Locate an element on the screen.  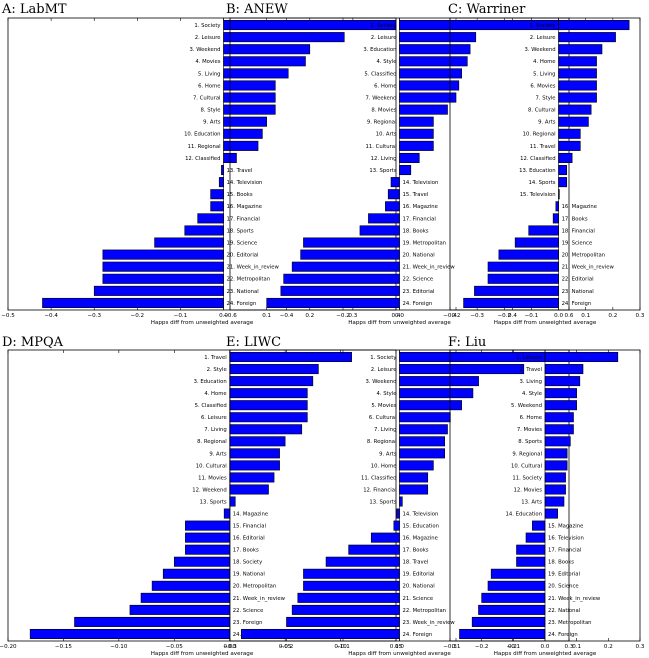
x-tick-label: 0.3 is located at coordinates (569, 647).